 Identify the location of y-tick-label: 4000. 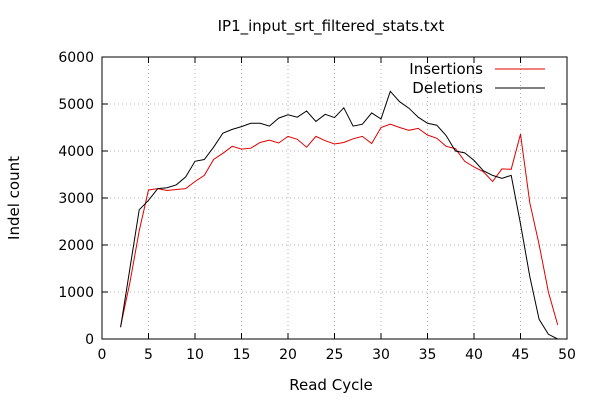
(76, 152).